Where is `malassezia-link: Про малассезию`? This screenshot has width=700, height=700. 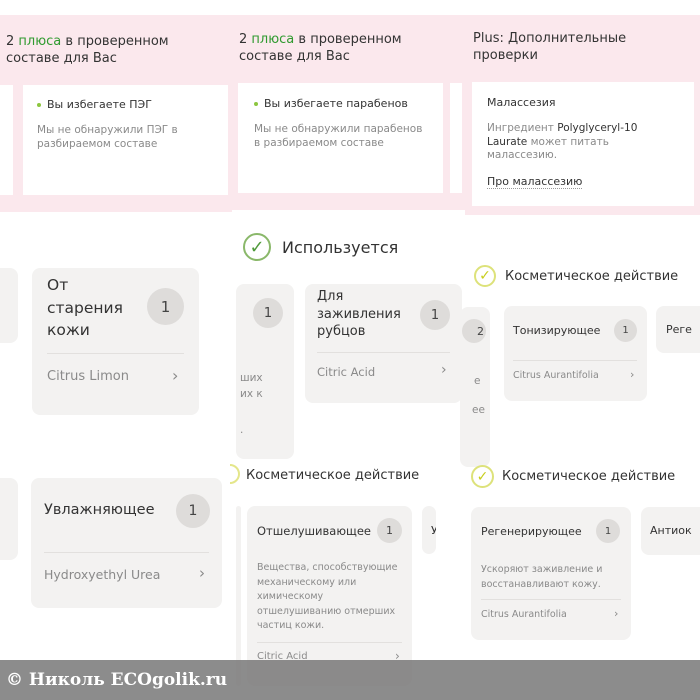
malassezia-link: Про малассезию is located at coordinates (535, 182).